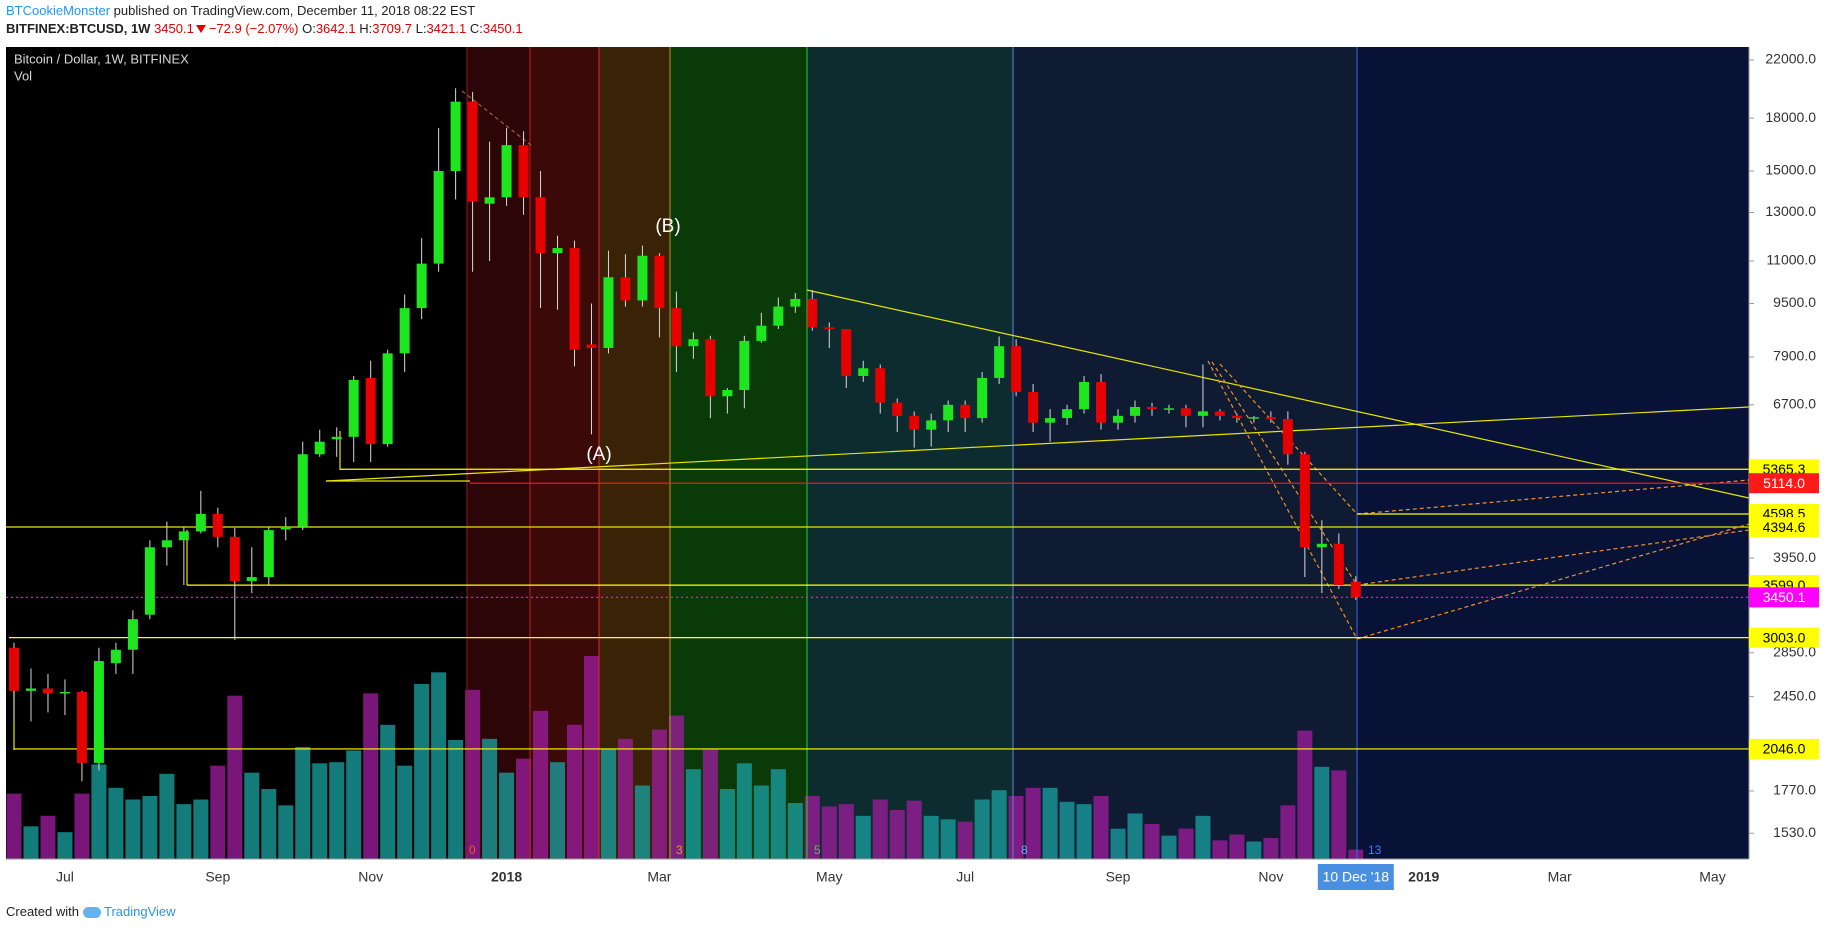 The width and height of the screenshot is (1828, 930). Describe the element at coordinates (78, 28) in the screenshot. I see `symbol: BITFINEX:BTCUSD, 1W` at that location.